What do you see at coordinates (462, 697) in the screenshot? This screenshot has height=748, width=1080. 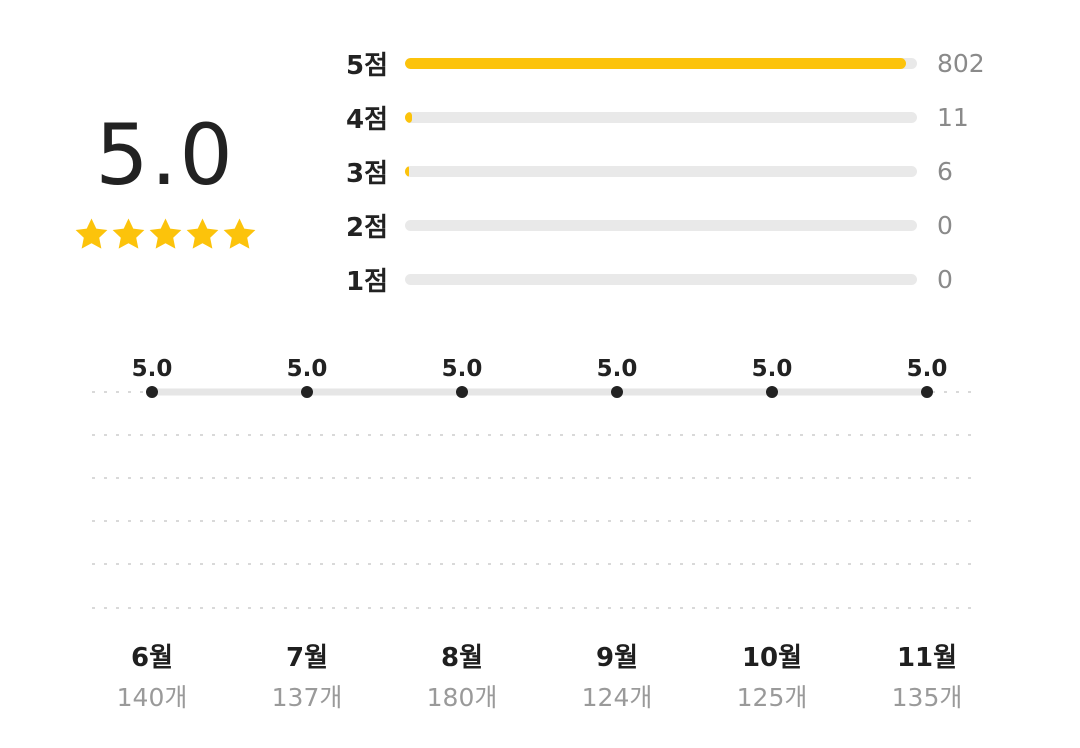 I see `review-count-label: 180개` at bounding box center [462, 697].